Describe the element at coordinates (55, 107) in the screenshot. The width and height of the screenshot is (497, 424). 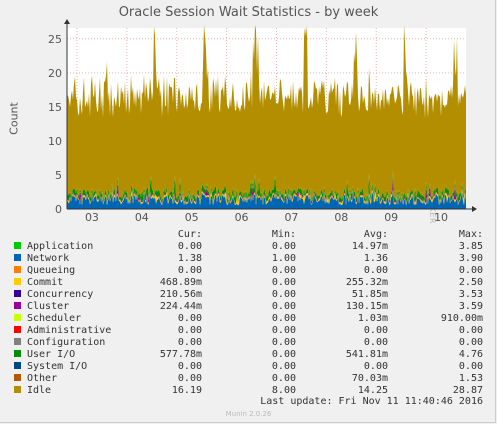
I see `y-tick-label: 15` at that location.